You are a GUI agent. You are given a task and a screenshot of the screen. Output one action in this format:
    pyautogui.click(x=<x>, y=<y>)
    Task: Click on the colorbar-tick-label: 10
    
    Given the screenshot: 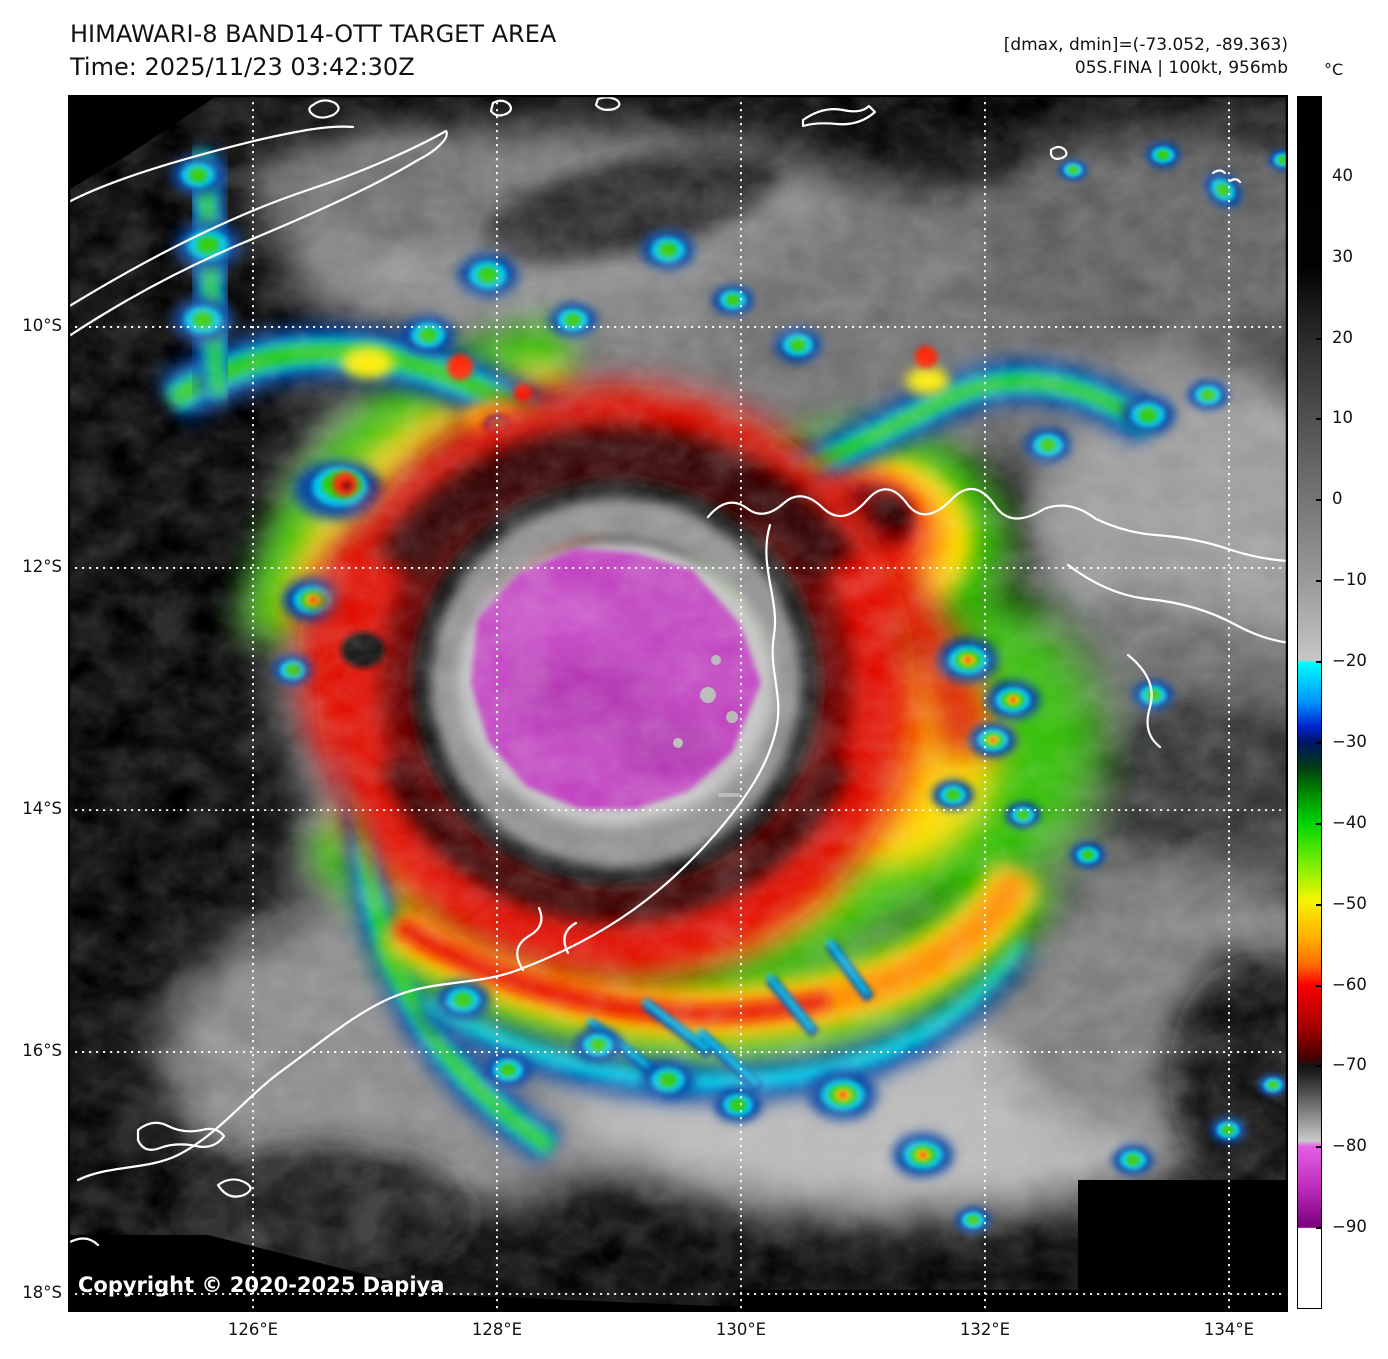 What is the action you would take?
    pyautogui.click(x=1342, y=418)
    